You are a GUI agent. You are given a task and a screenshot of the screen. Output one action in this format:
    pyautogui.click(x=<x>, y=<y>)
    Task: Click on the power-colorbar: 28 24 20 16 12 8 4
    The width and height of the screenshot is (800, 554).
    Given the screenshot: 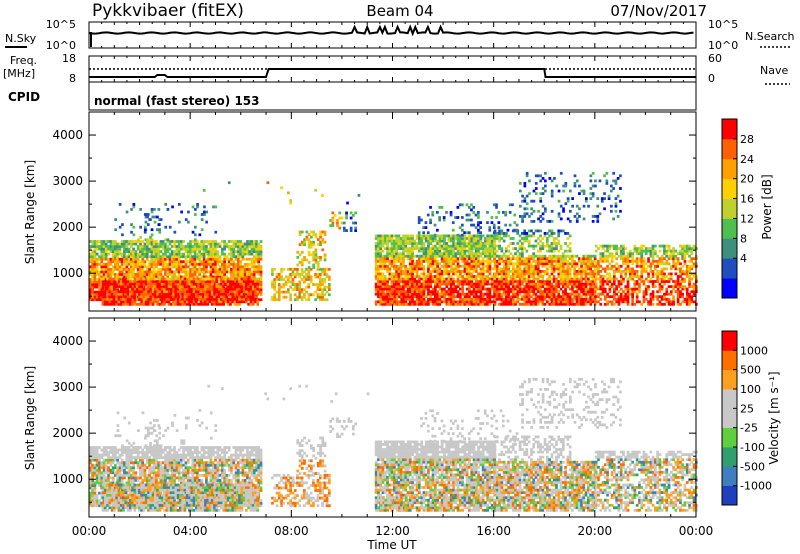 What is the action you would take?
    pyautogui.click(x=737, y=208)
    